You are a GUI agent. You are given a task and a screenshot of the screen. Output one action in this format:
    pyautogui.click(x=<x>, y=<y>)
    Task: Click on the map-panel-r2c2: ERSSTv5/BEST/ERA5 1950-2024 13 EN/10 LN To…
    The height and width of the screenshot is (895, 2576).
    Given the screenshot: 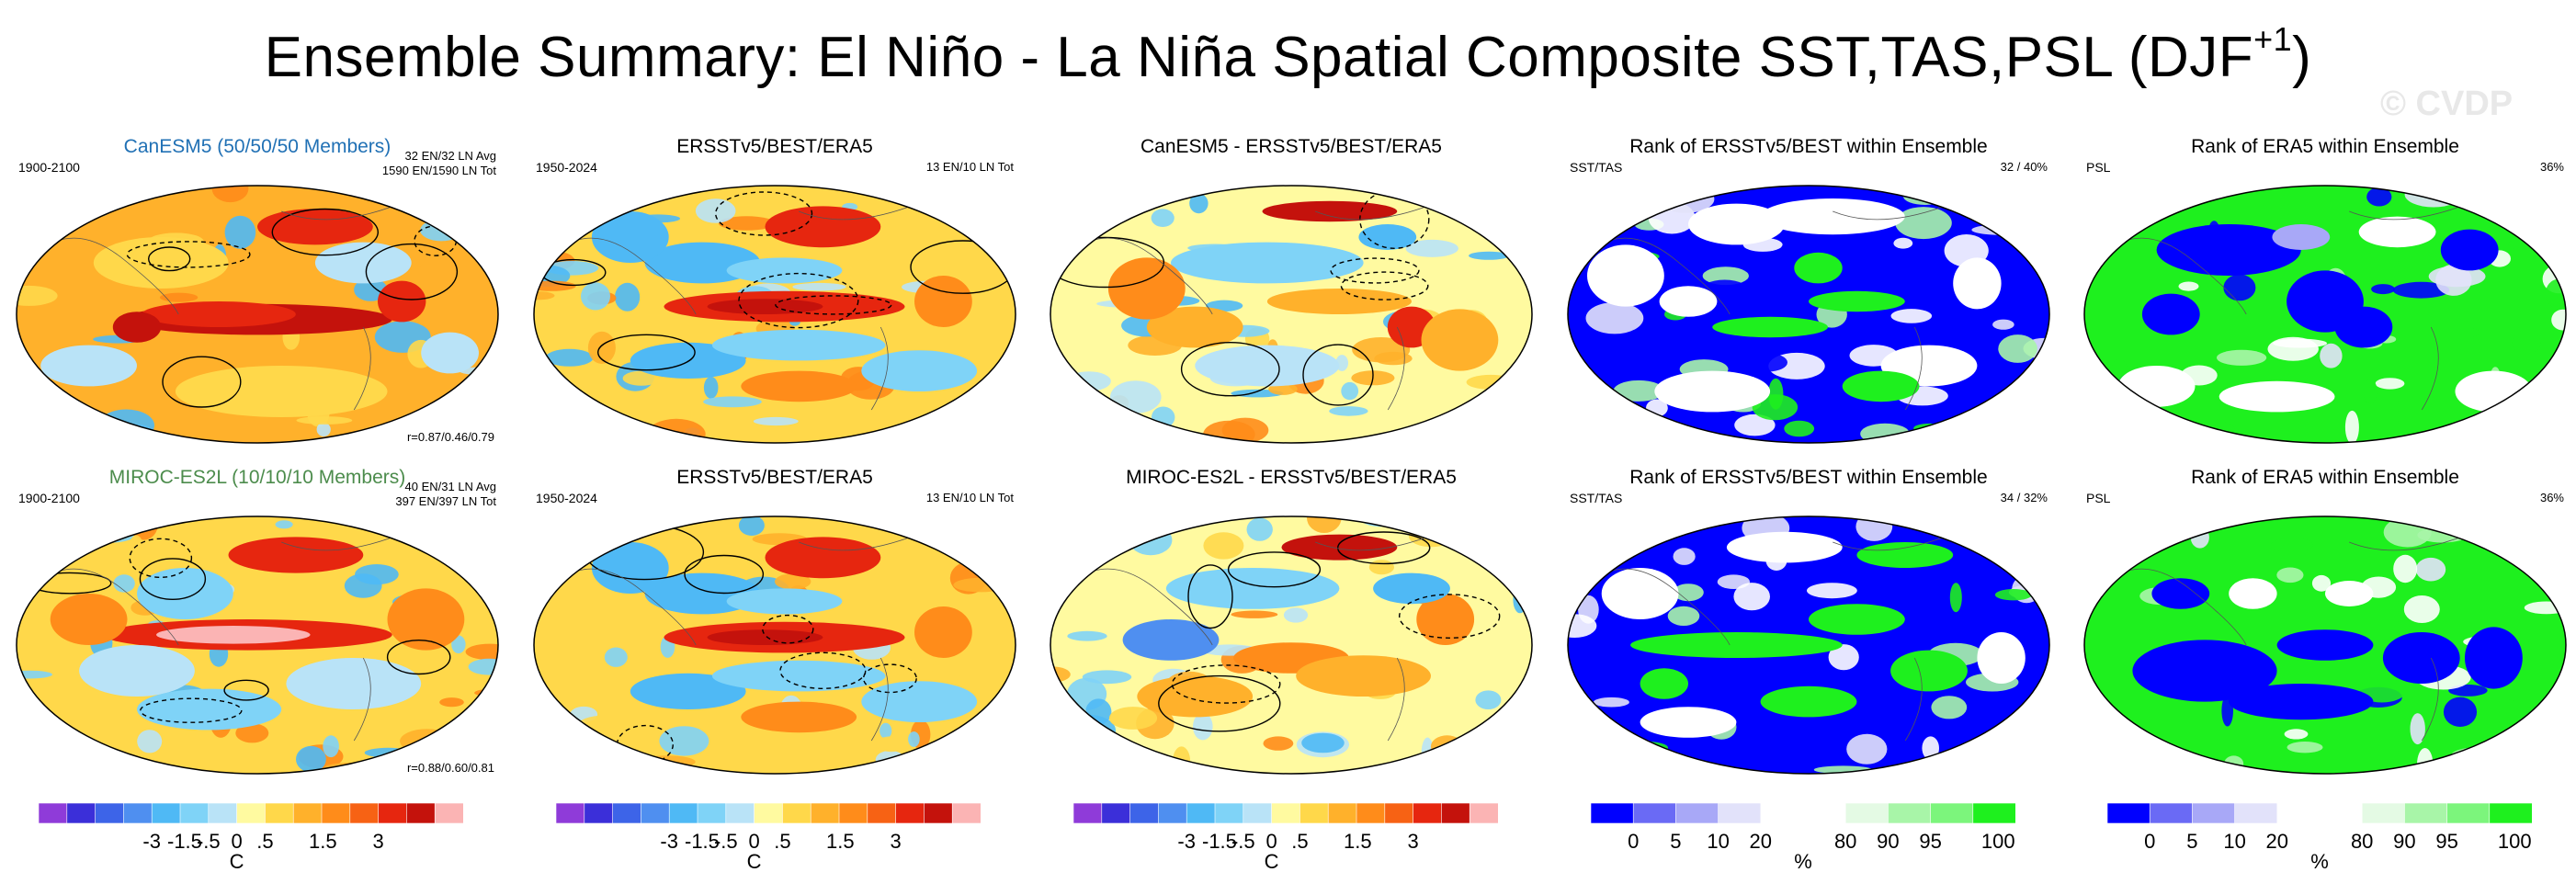 What is the action you would take?
    pyautogui.click(x=774, y=632)
    